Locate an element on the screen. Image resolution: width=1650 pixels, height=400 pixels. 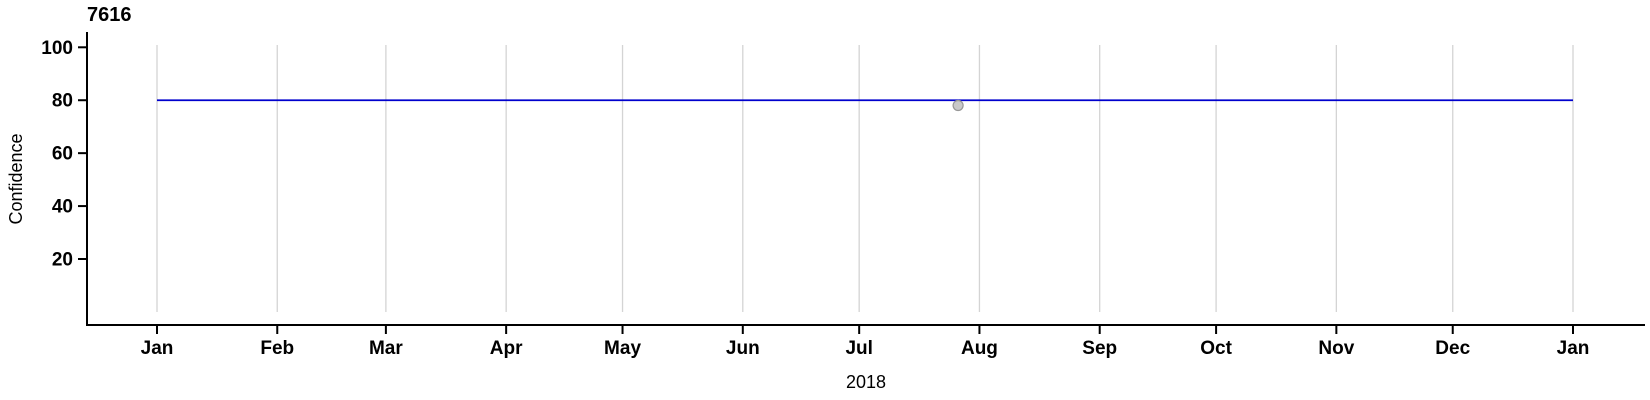
chart-title: 7616 is located at coordinates (109, 15).